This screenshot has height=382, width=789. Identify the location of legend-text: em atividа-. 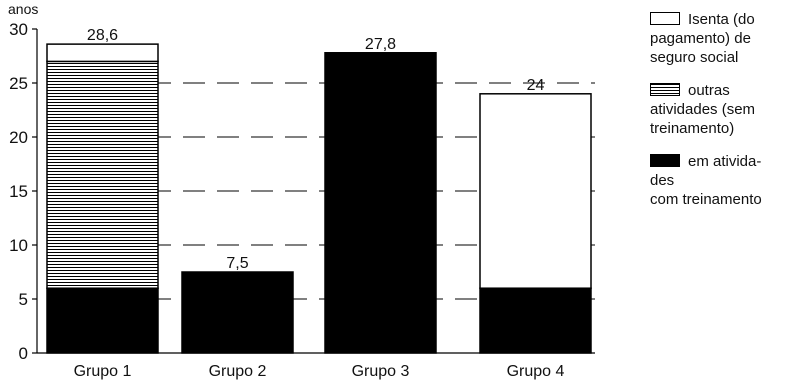
(725, 161).